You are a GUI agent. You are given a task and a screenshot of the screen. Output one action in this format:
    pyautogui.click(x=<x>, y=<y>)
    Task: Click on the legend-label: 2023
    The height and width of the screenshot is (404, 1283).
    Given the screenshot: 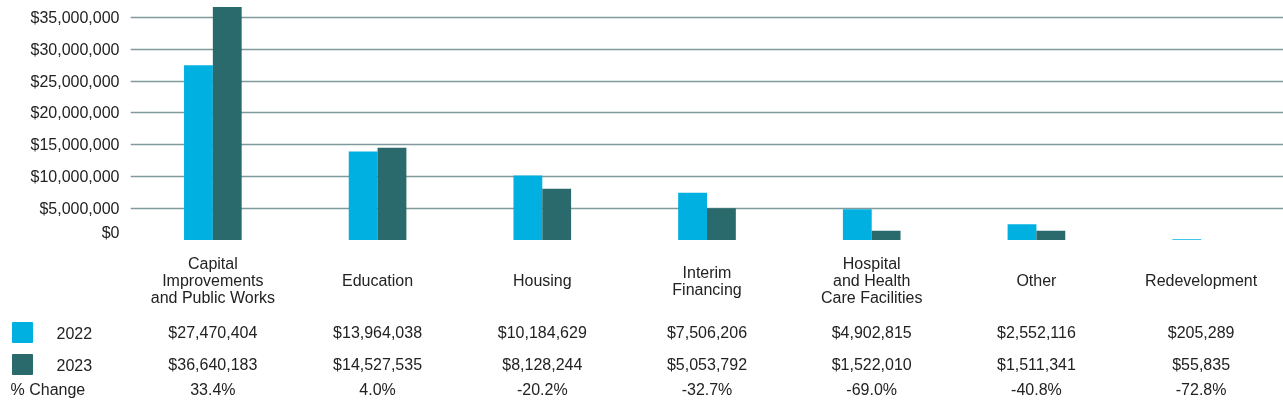 What is the action you would take?
    pyautogui.click(x=74, y=365)
    